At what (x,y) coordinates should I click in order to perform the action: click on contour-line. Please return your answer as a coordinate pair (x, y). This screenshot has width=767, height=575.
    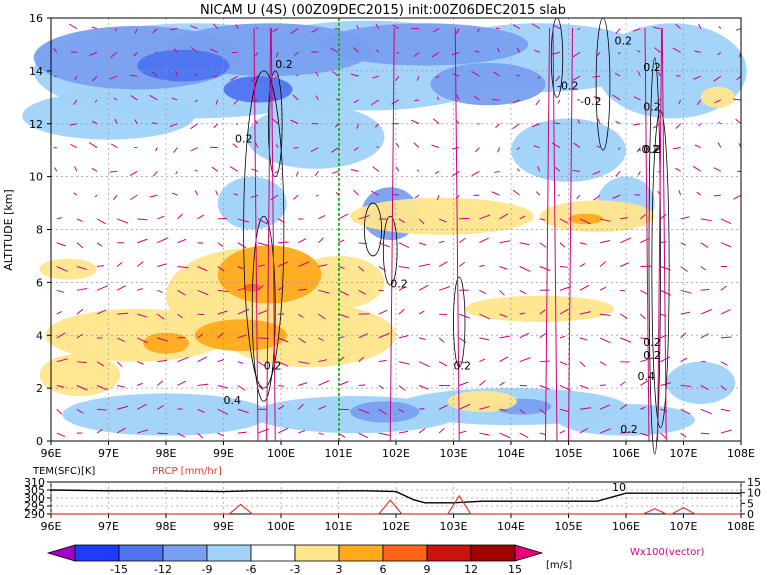
    Looking at the image, I should click on (459, 322).